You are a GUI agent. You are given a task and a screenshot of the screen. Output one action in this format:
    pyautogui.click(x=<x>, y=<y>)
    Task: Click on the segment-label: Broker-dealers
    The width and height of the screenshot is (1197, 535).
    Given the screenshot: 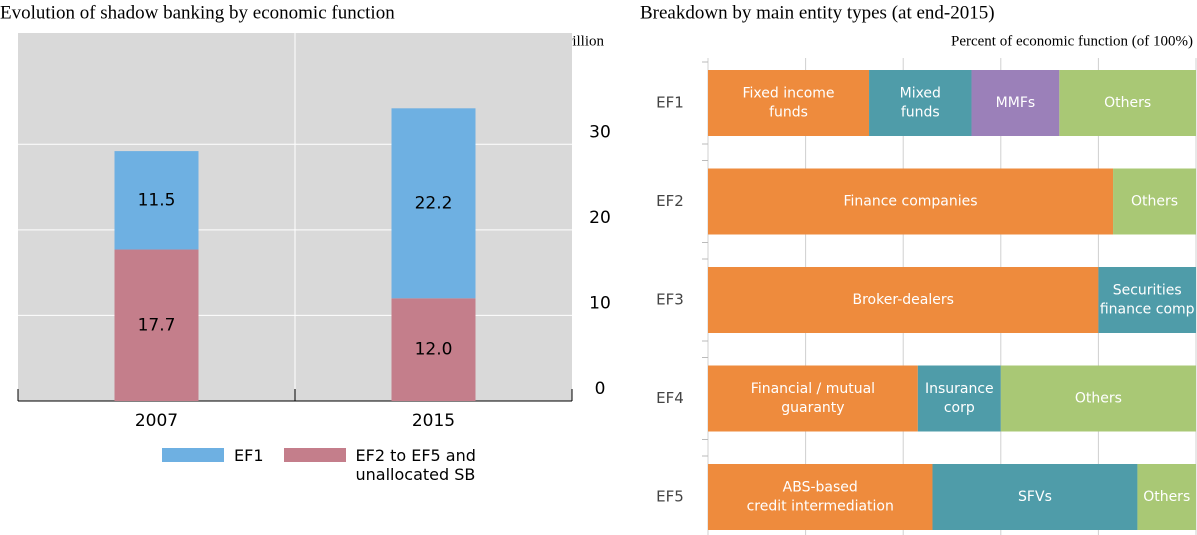 What is the action you would take?
    pyautogui.click(x=903, y=300)
    